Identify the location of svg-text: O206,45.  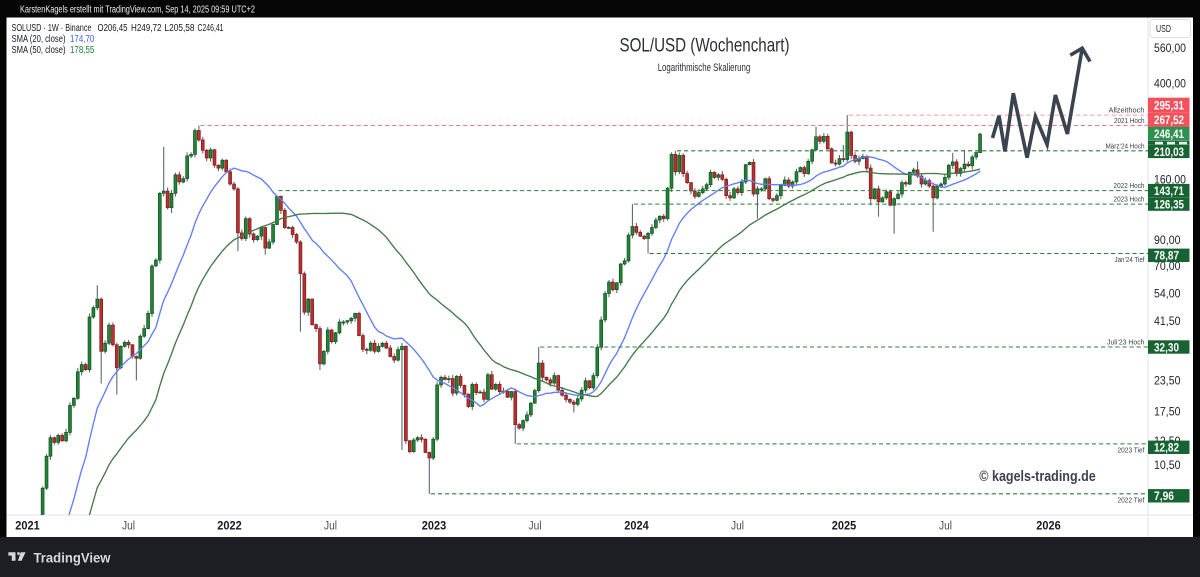
(113, 28).